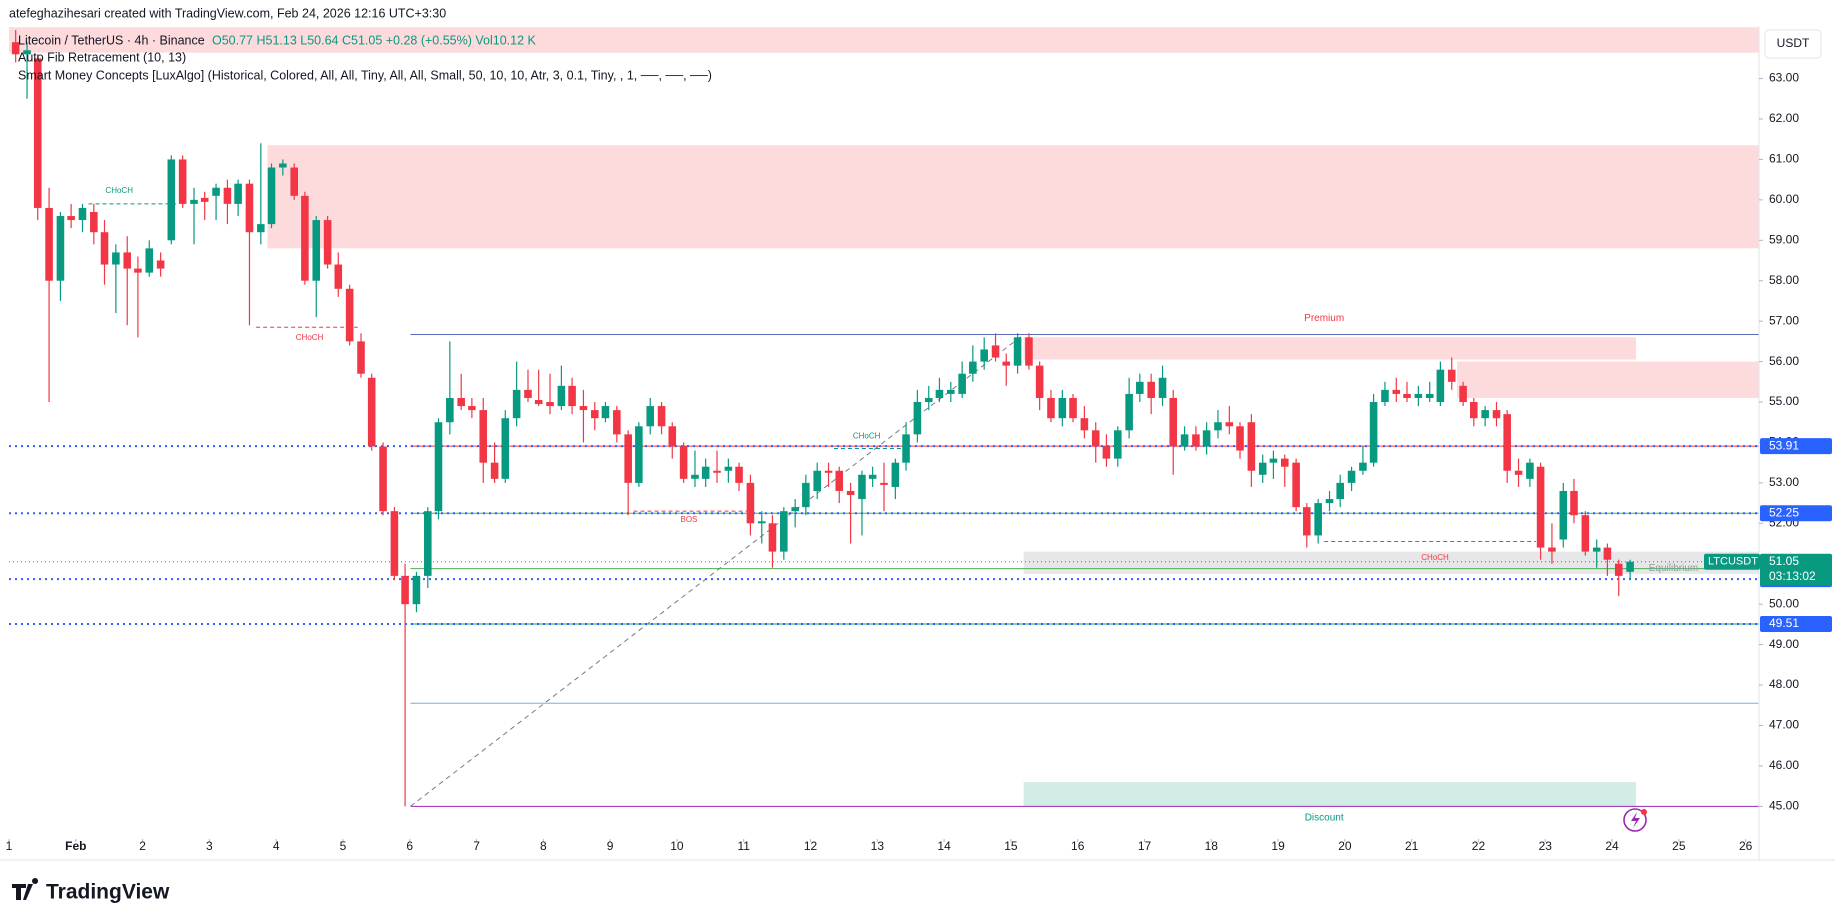 The width and height of the screenshot is (1835, 921). Describe the element at coordinates (1784, 512) in the screenshot. I see `price-label: 52.25` at that location.